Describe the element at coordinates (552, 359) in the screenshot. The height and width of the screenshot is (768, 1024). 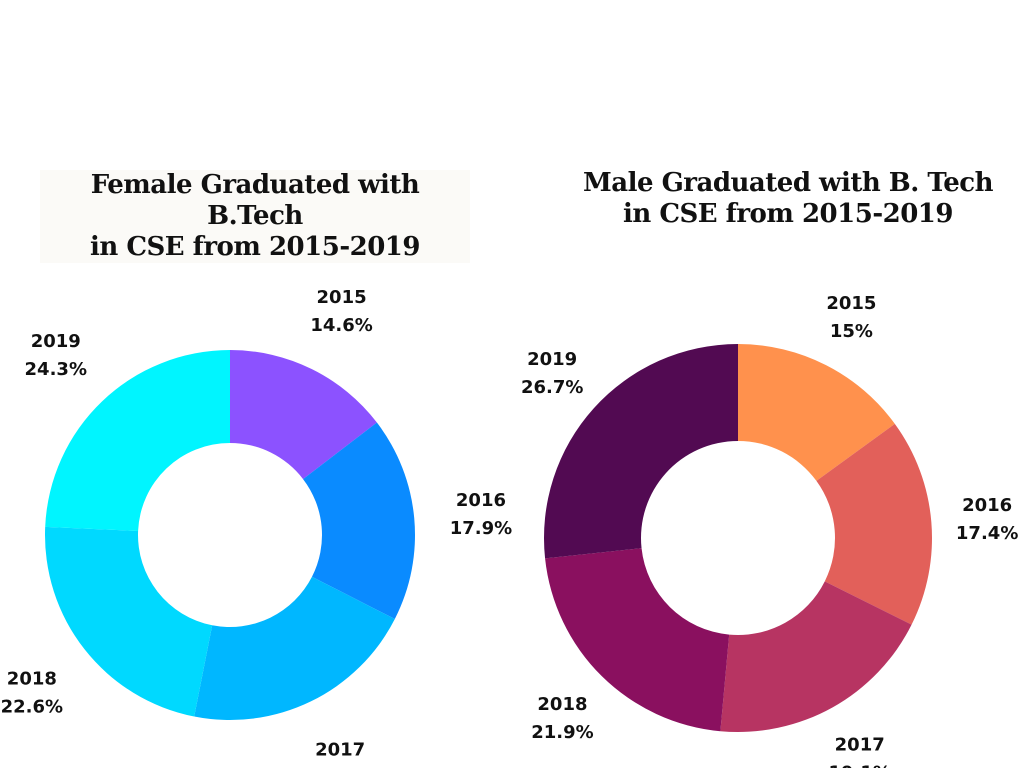
I see `male-category-label-2019: 2019` at that location.